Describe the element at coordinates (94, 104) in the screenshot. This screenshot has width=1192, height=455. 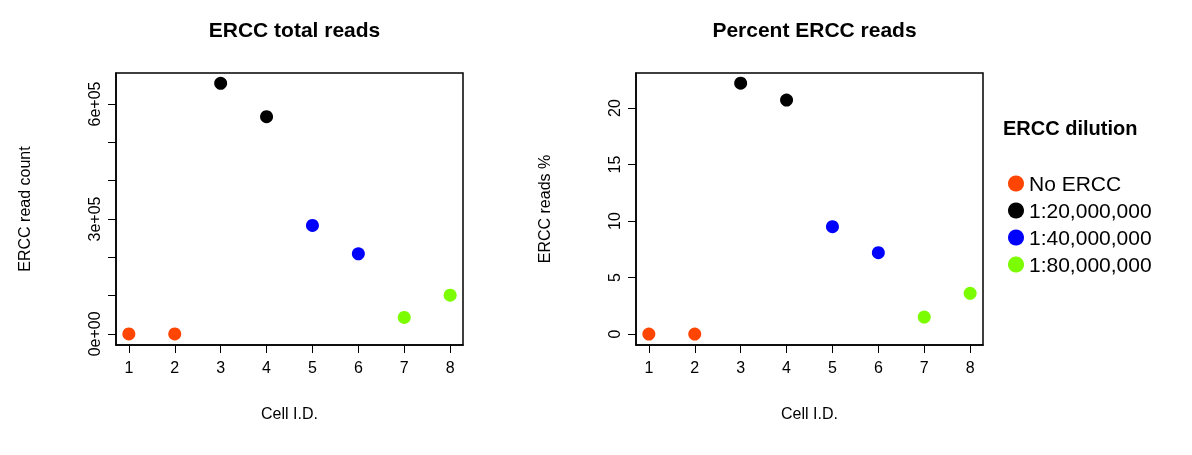
I see `y-tick-label: 6e+05` at that location.